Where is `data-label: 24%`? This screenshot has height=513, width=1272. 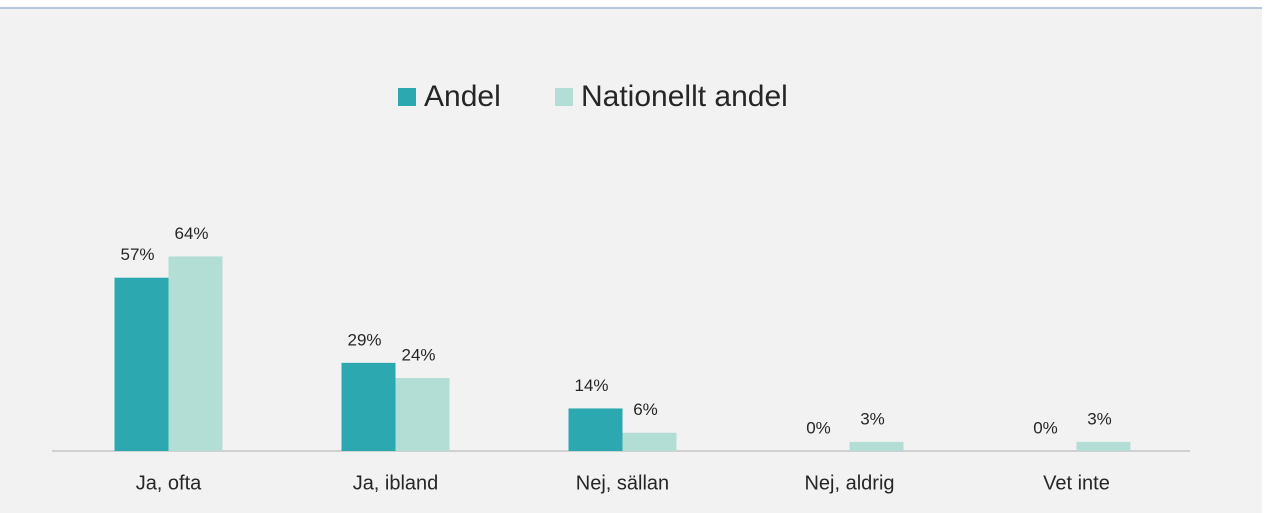 data-label: 24% is located at coordinates (418, 355).